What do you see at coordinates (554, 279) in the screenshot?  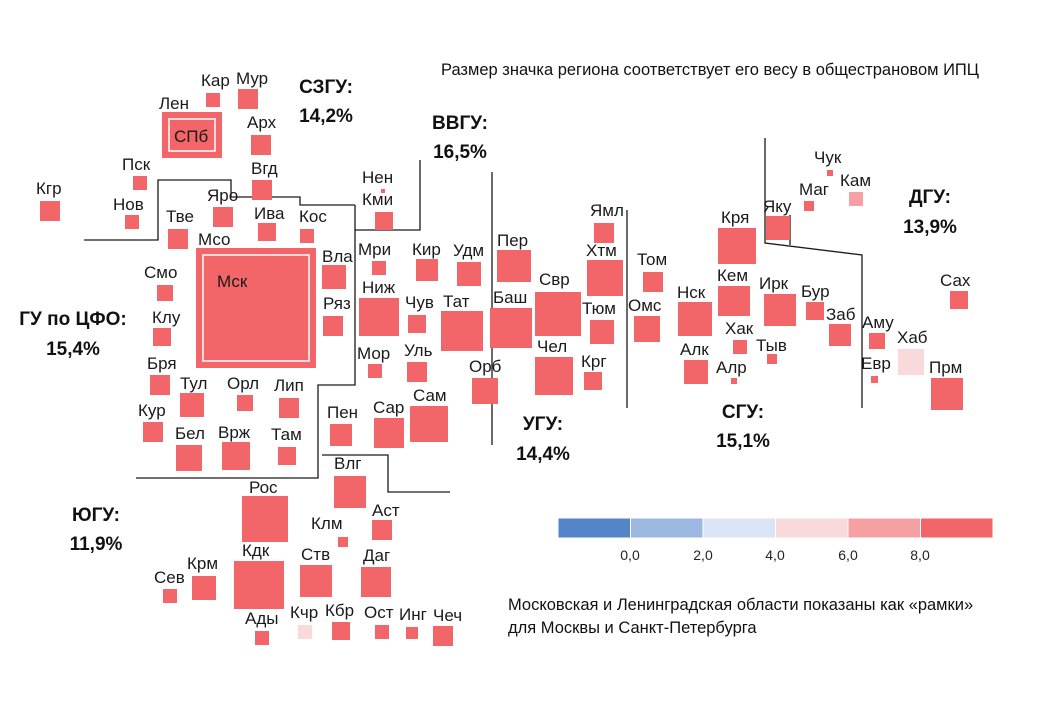 I see `region-label: Свр` at bounding box center [554, 279].